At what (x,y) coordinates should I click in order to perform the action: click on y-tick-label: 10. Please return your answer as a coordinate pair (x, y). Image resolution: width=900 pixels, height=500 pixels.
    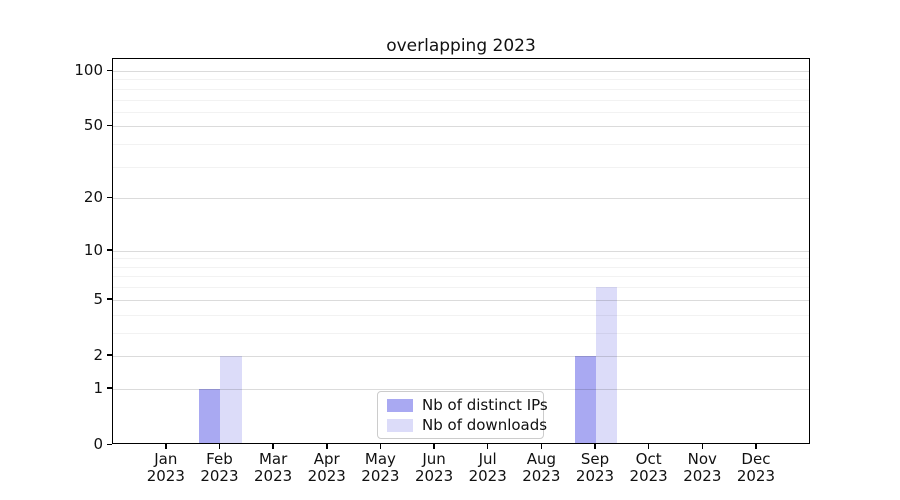
    Looking at the image, I should click on (93, 249).